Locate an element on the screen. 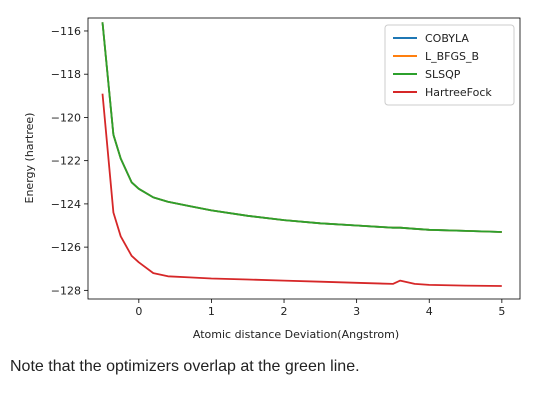  y-tick-label: −124 is located at coordinates (66, 204).